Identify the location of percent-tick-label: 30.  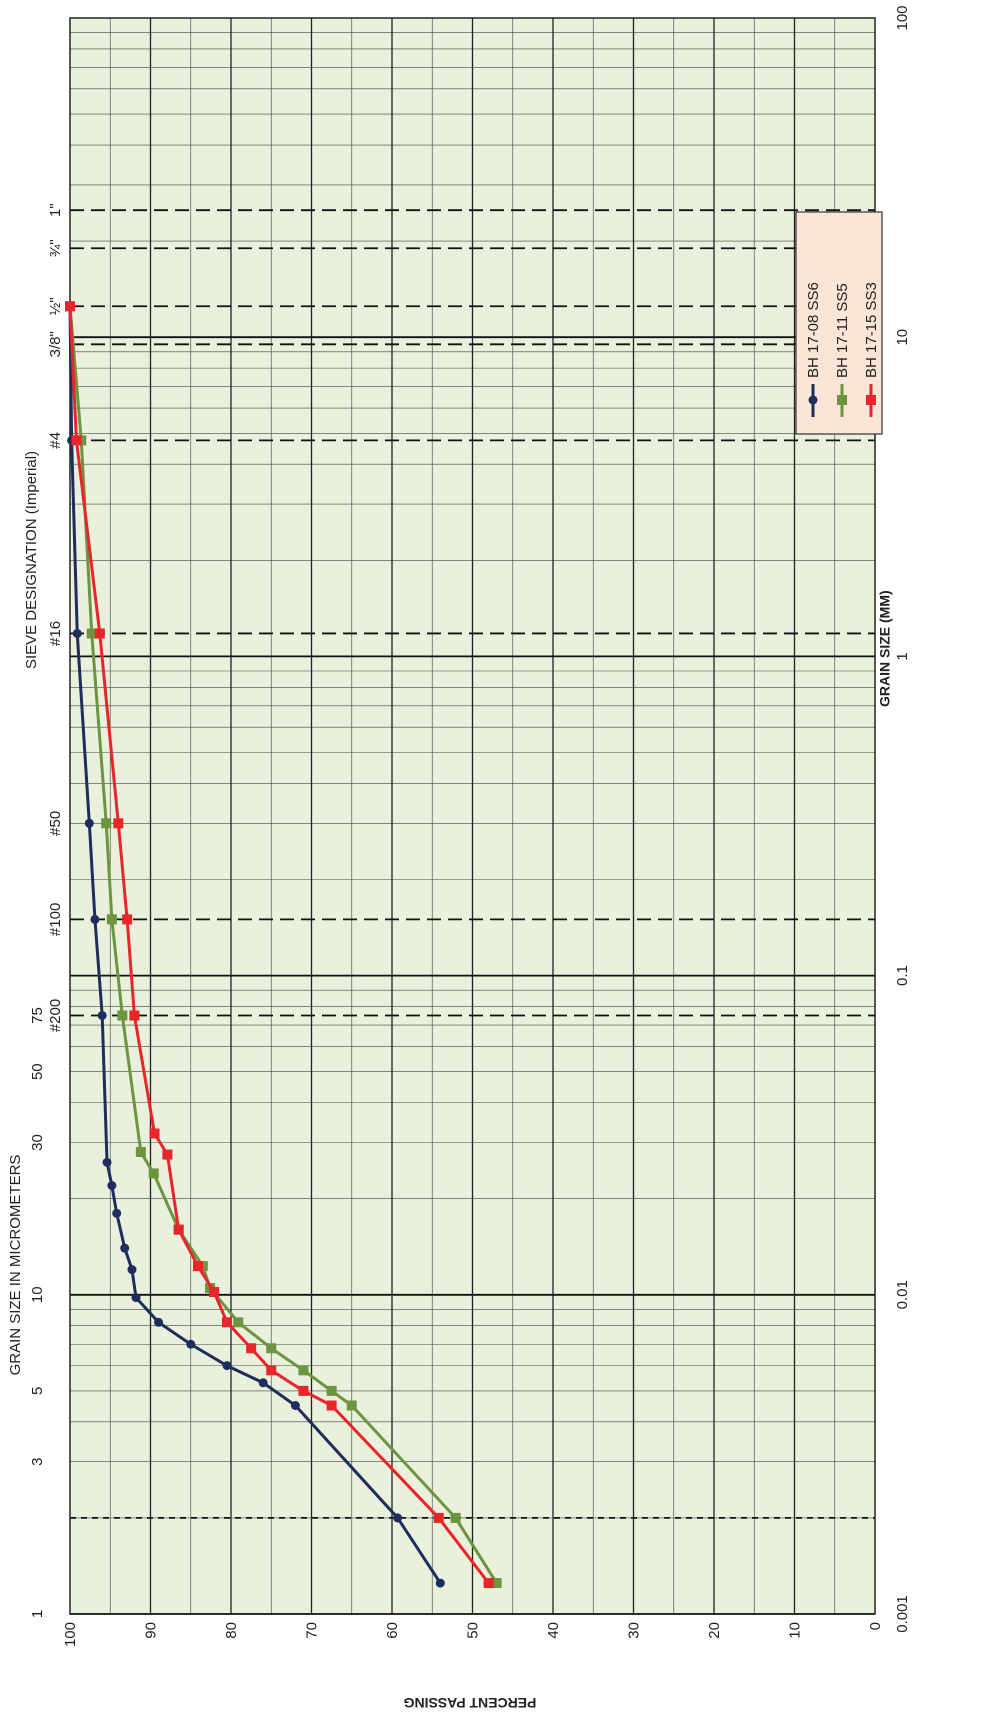
(634, 1630).